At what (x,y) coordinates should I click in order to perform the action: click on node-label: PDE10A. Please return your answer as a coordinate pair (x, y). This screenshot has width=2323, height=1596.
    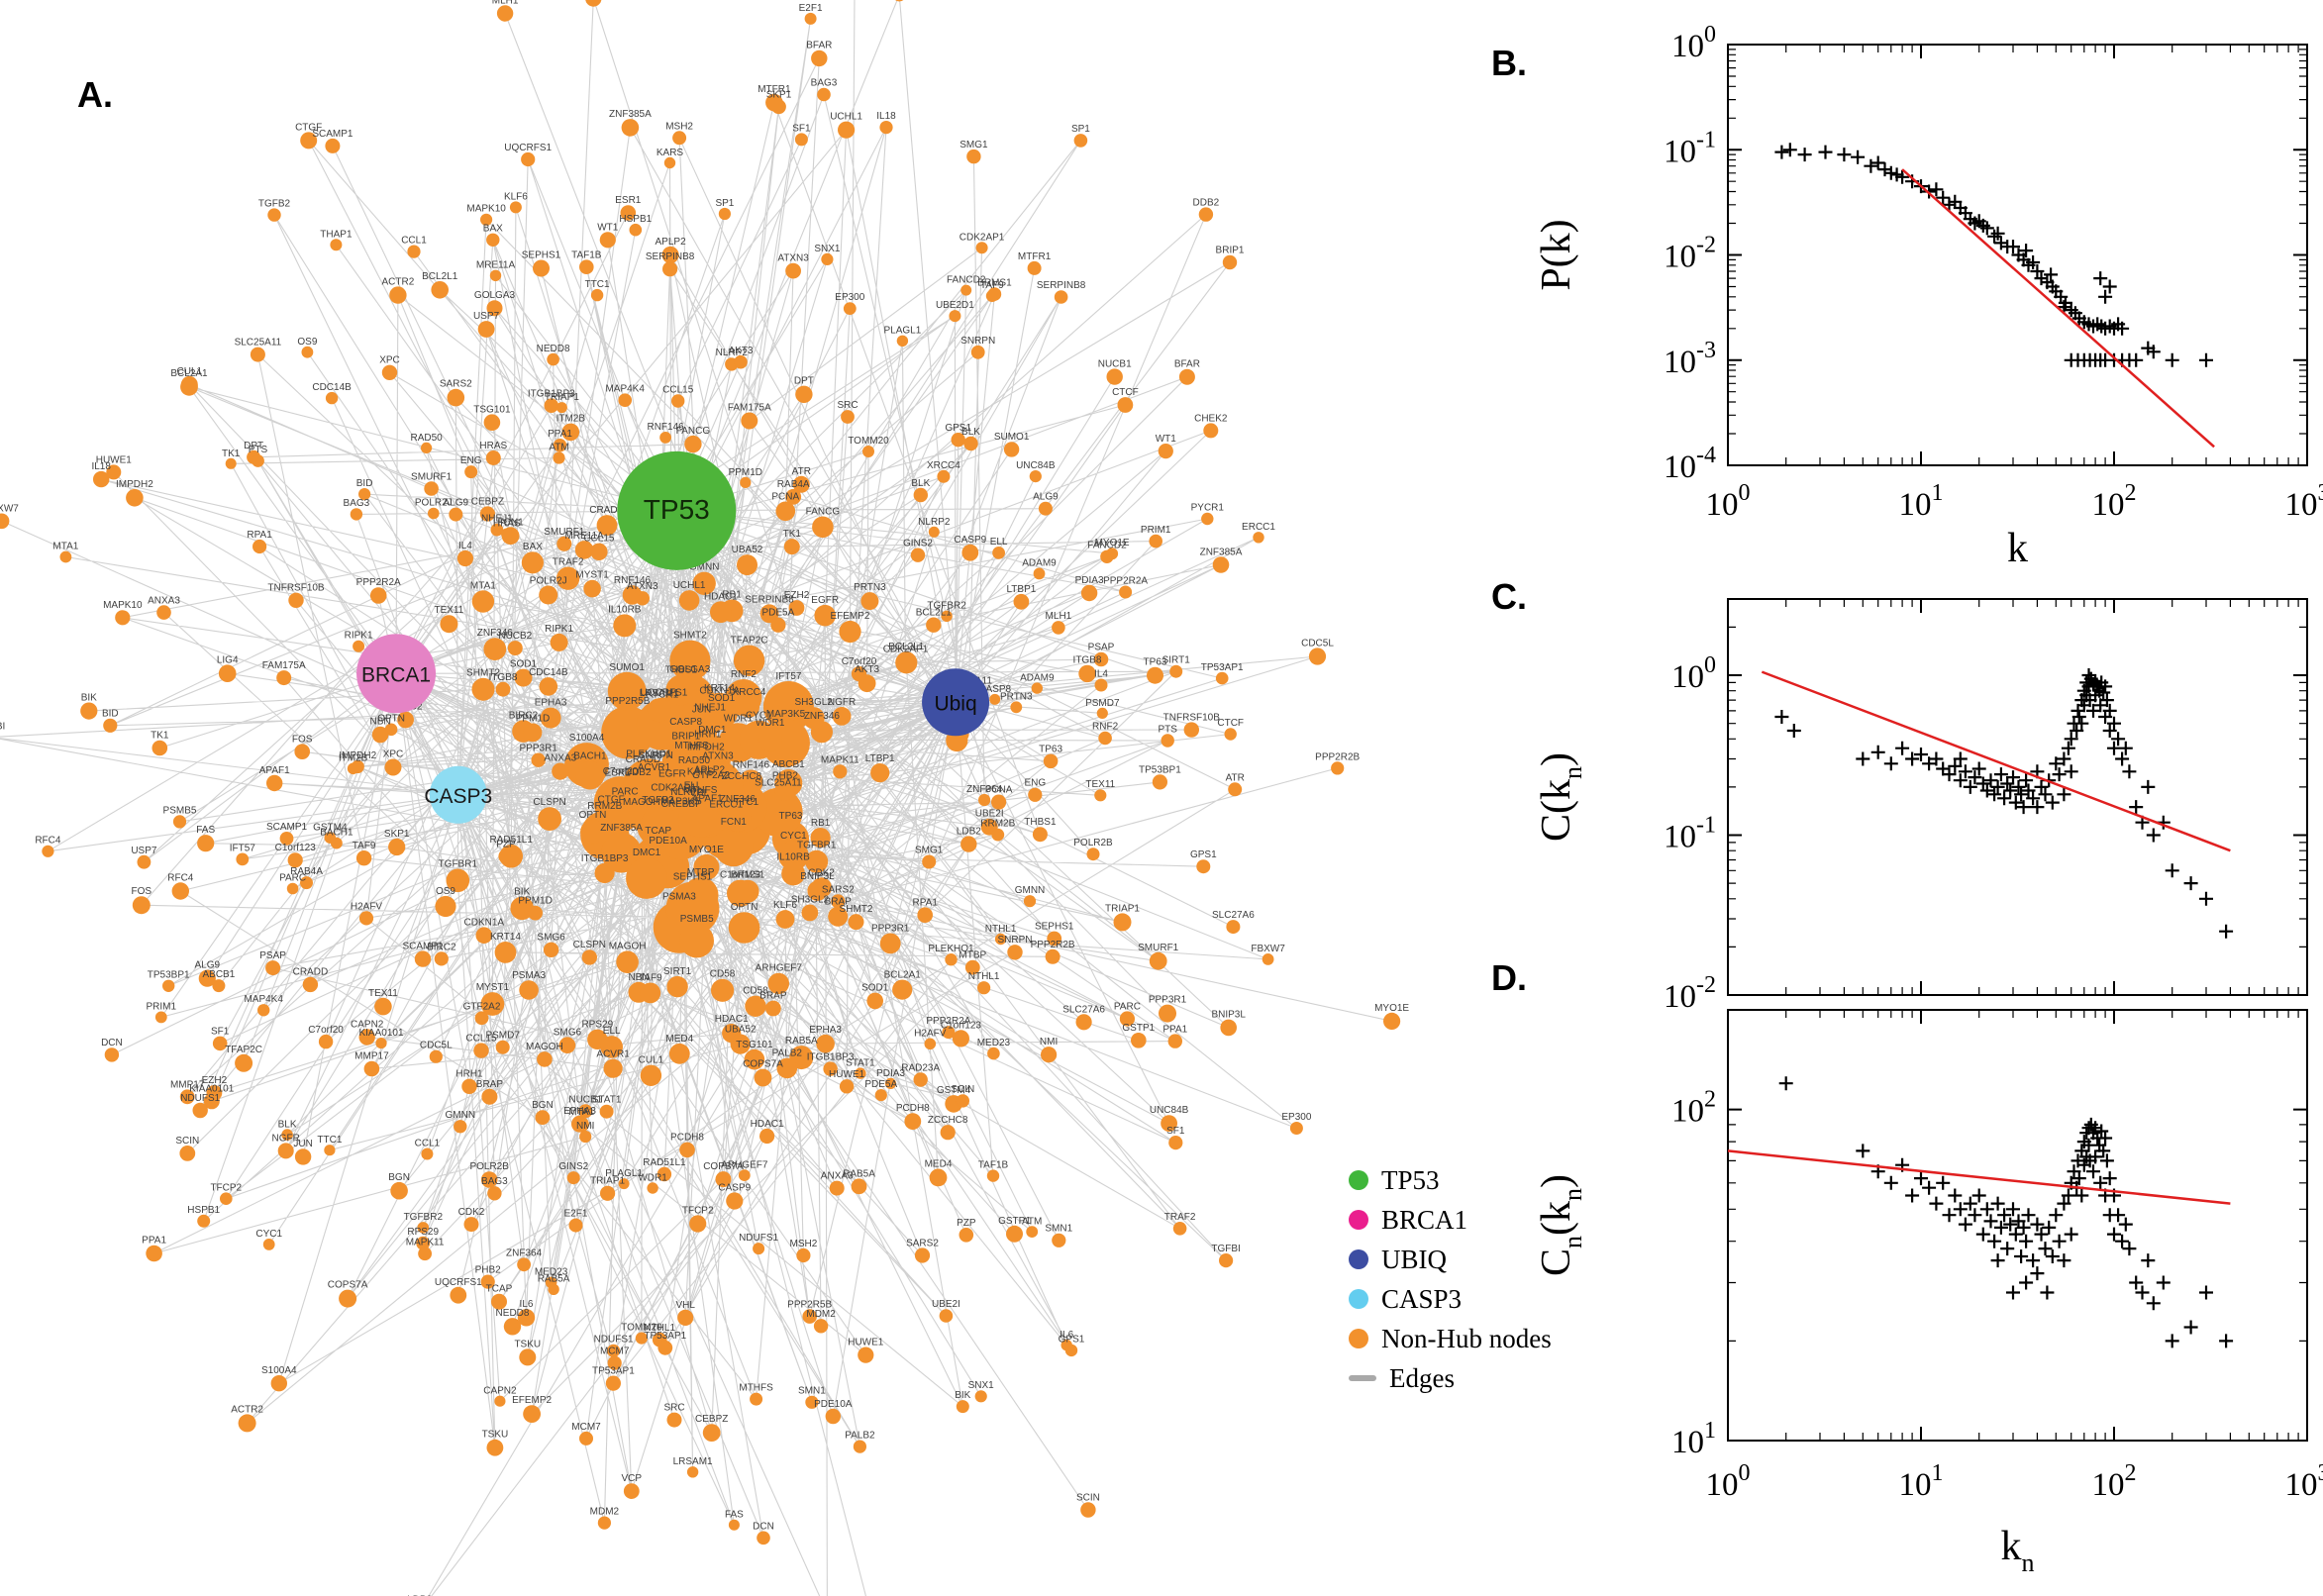
    Looking at the image, I should click on (834, 1404).